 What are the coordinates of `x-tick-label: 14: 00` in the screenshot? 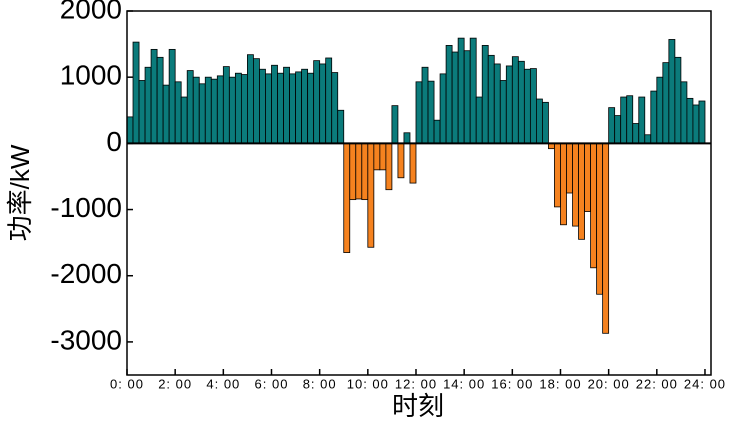 It's located at (464, 383).